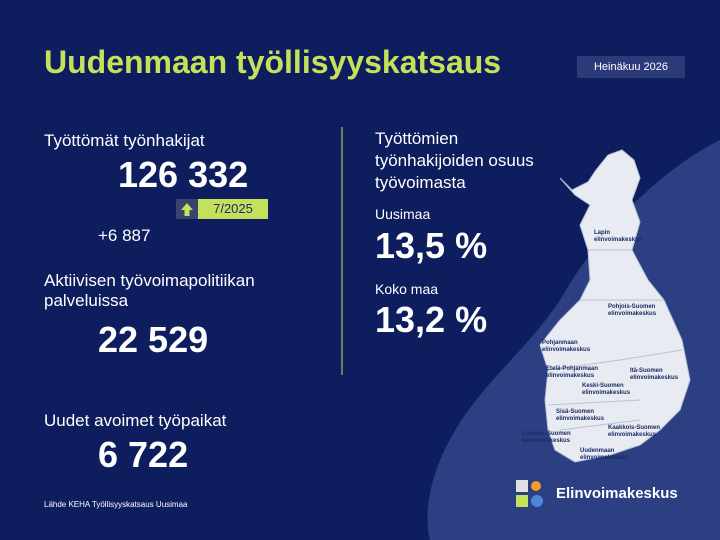 Image resolution: width=720 pixels, height=540 pixels. Describe the element at coordinates (572, 372) in the screenshot. I see `map-label: Etelä-Pohjanmaan elinvoimakeskus` at that location.